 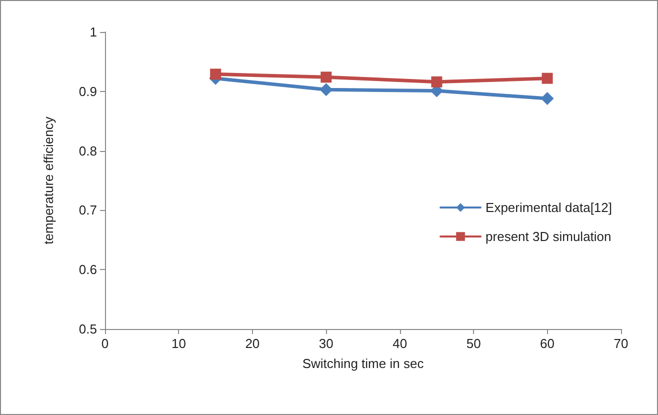 I want to click on y-tick-label: 0.9, so click(x=87, y=91).